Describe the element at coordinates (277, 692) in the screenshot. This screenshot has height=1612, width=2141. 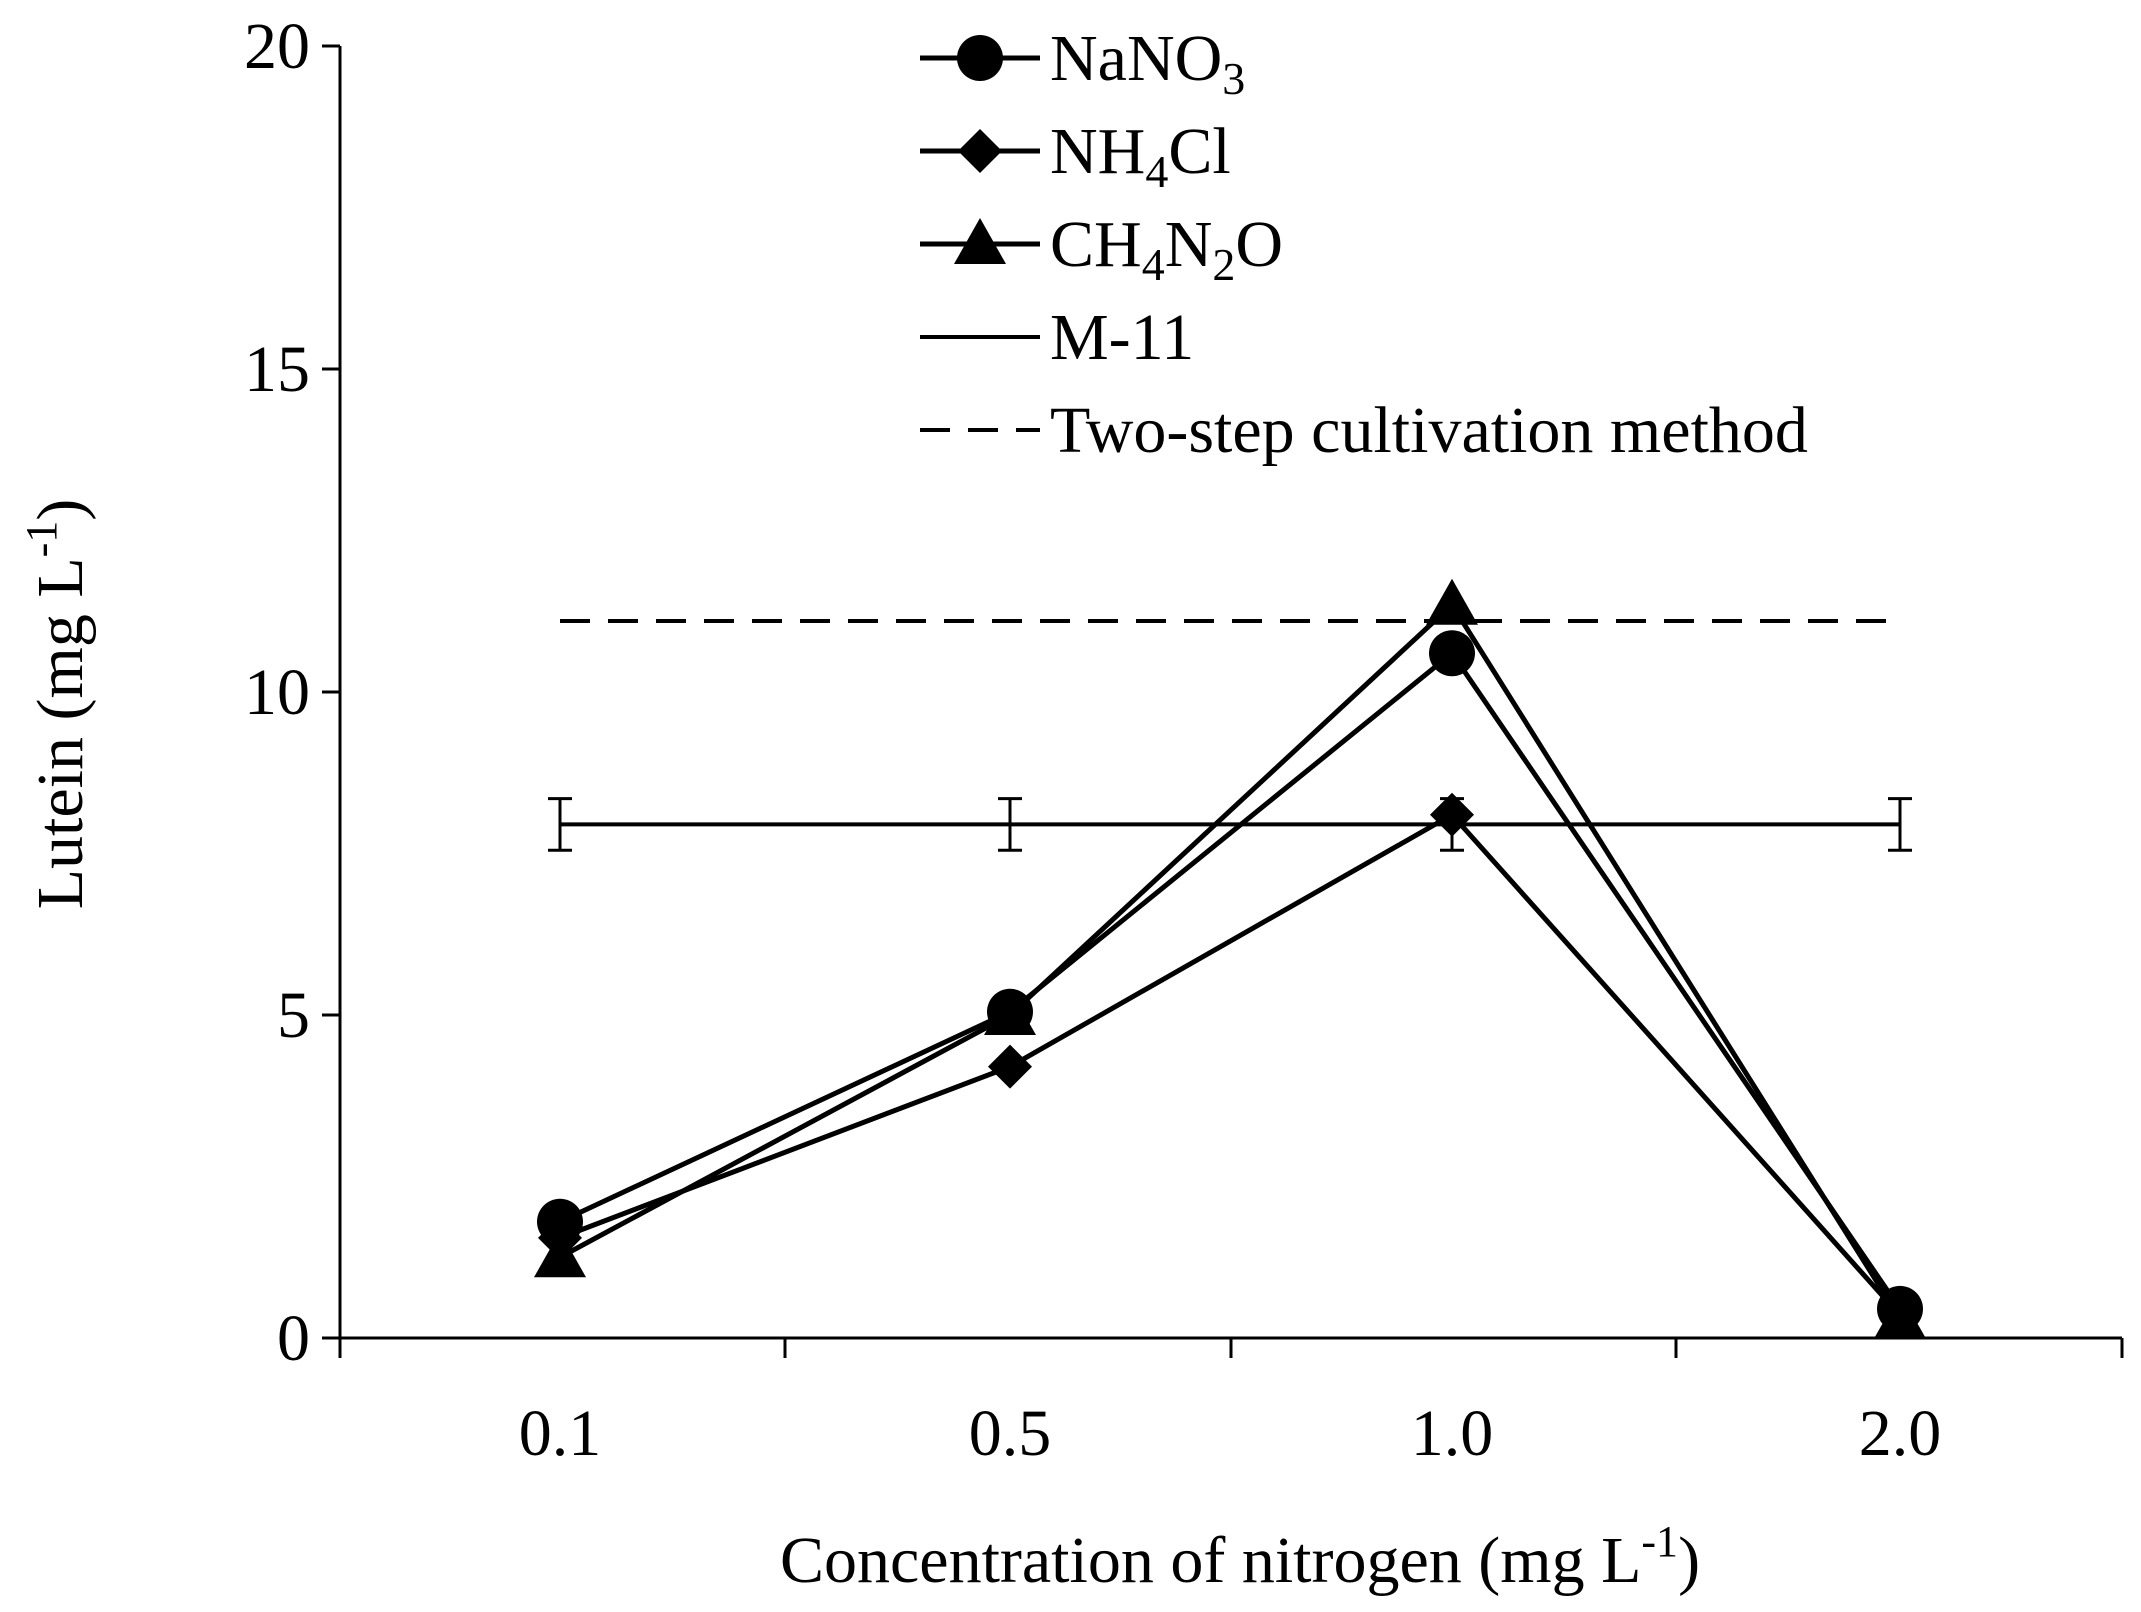
I see `y-tick-label: 10` at that location.